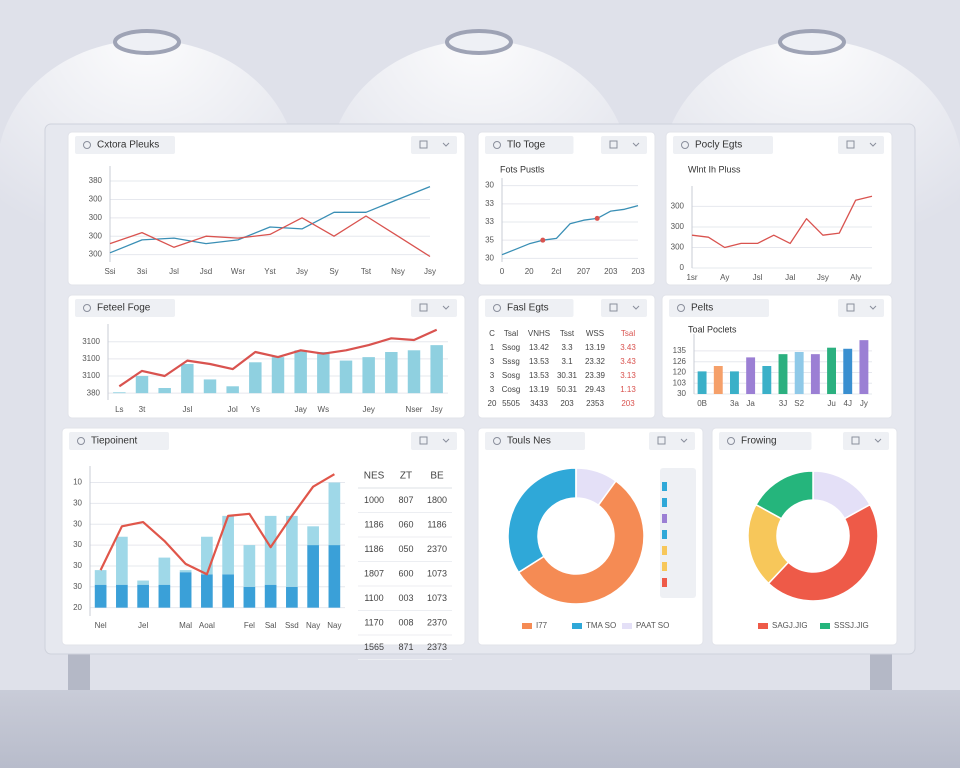 The width and height of the screenshot is (960, 768). What do you see at coordinates (718, 145) in the screenshot?
I see `panel-title: Pocly Egts` at bounding box center [718, 145].